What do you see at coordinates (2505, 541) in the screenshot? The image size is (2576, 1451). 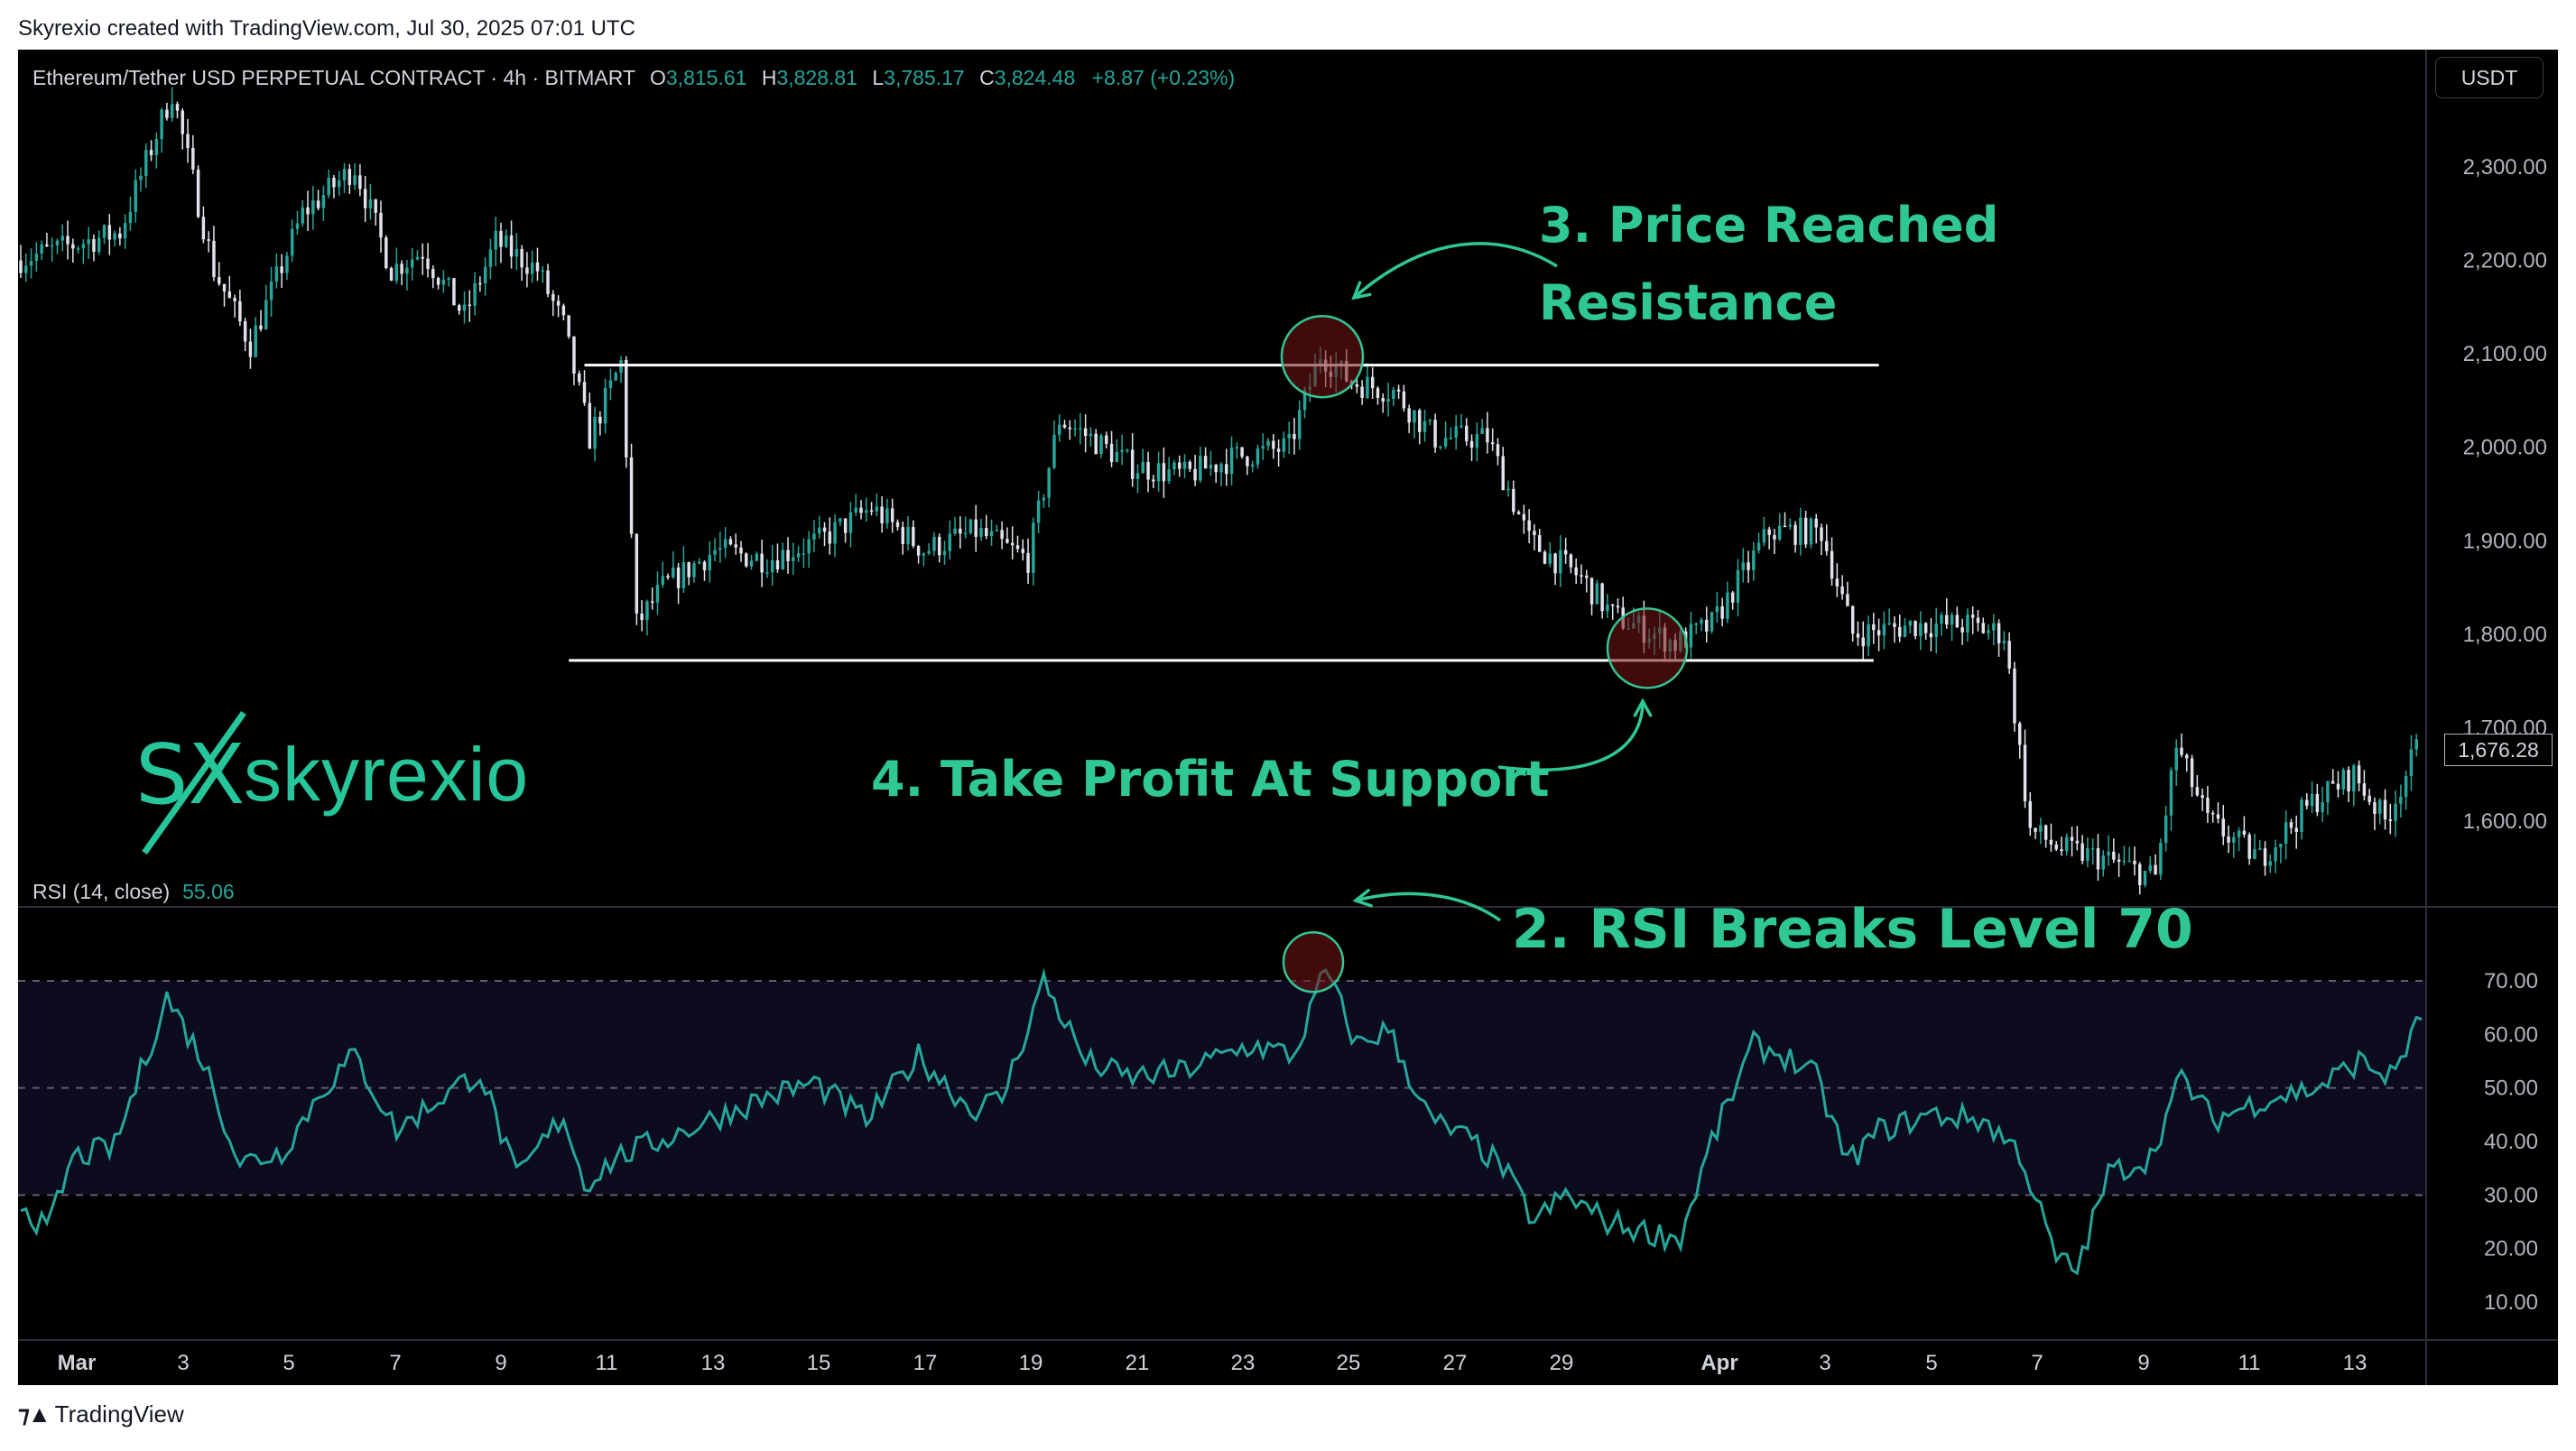 I see `price-axis-label: 1,900.00` at bounding box center [2505, 541].